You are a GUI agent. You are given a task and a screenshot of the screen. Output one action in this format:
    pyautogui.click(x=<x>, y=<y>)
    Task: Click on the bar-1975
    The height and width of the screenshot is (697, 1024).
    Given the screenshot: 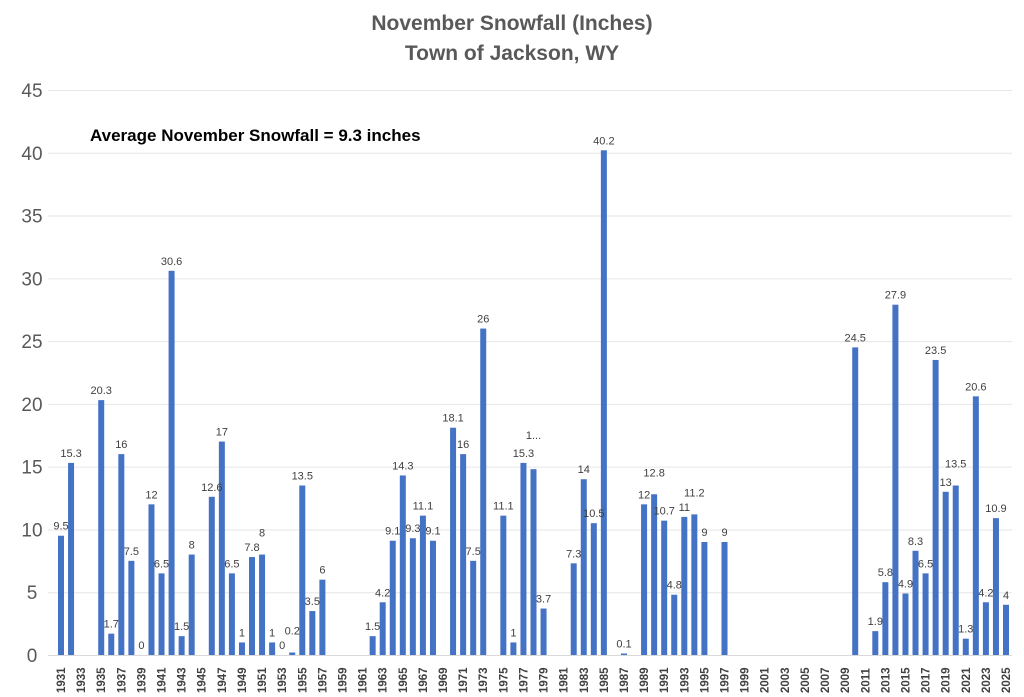 What is the action you would take?
    pyautogui.click(x=503, y=585)
    